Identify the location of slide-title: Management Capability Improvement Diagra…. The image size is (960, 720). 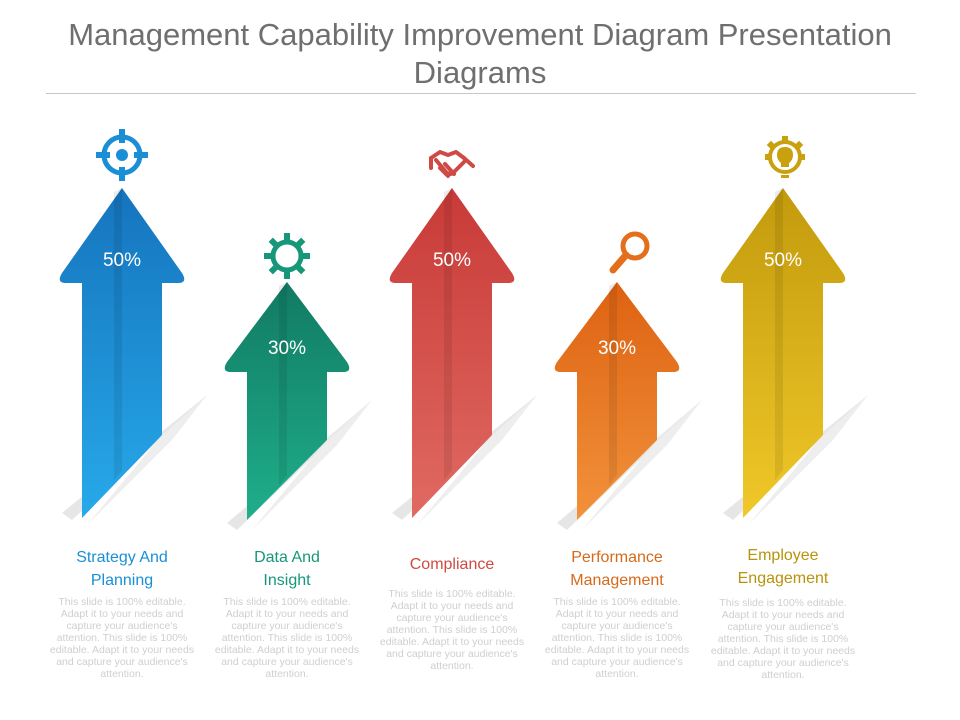
(480, 54).